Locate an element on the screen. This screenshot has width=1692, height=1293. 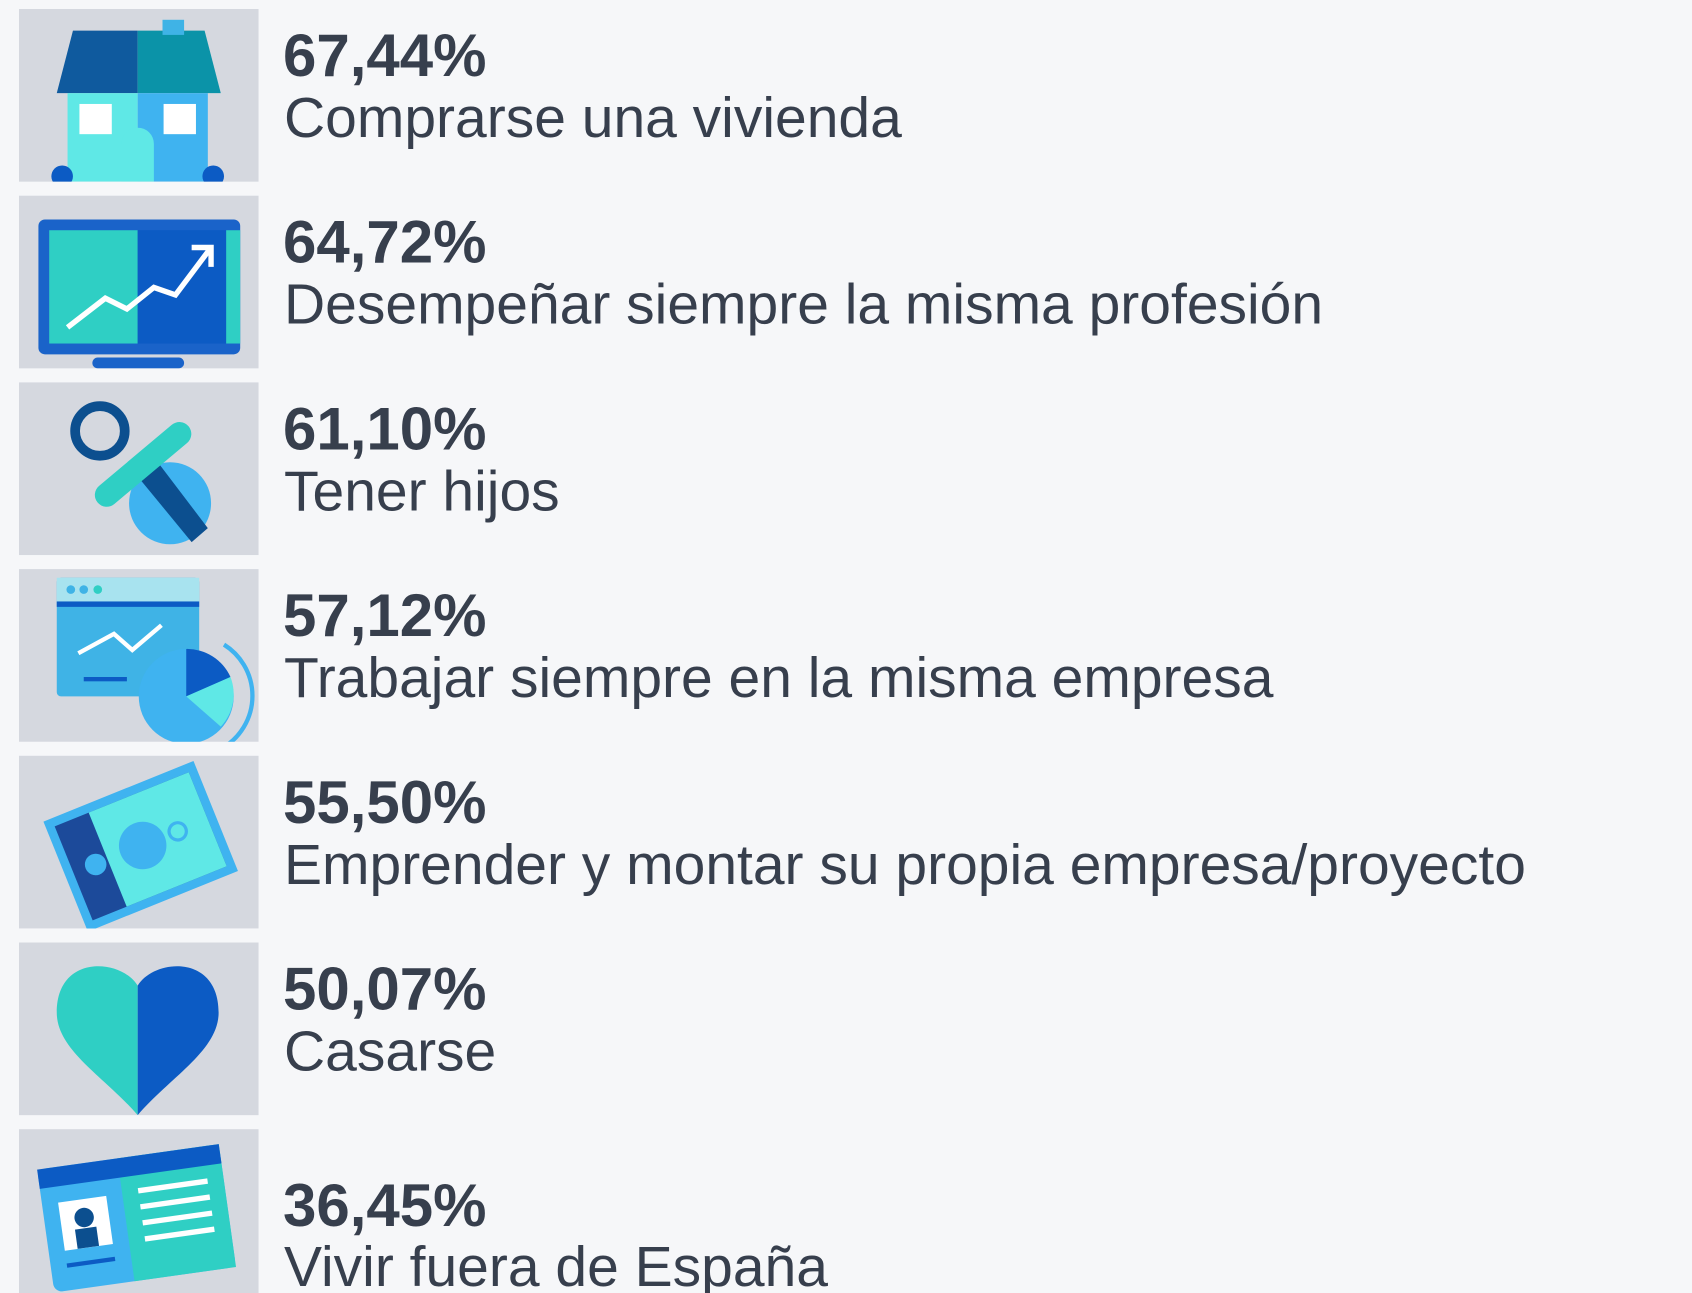
percentage: 55,50% is located at coordinates (385, 802).